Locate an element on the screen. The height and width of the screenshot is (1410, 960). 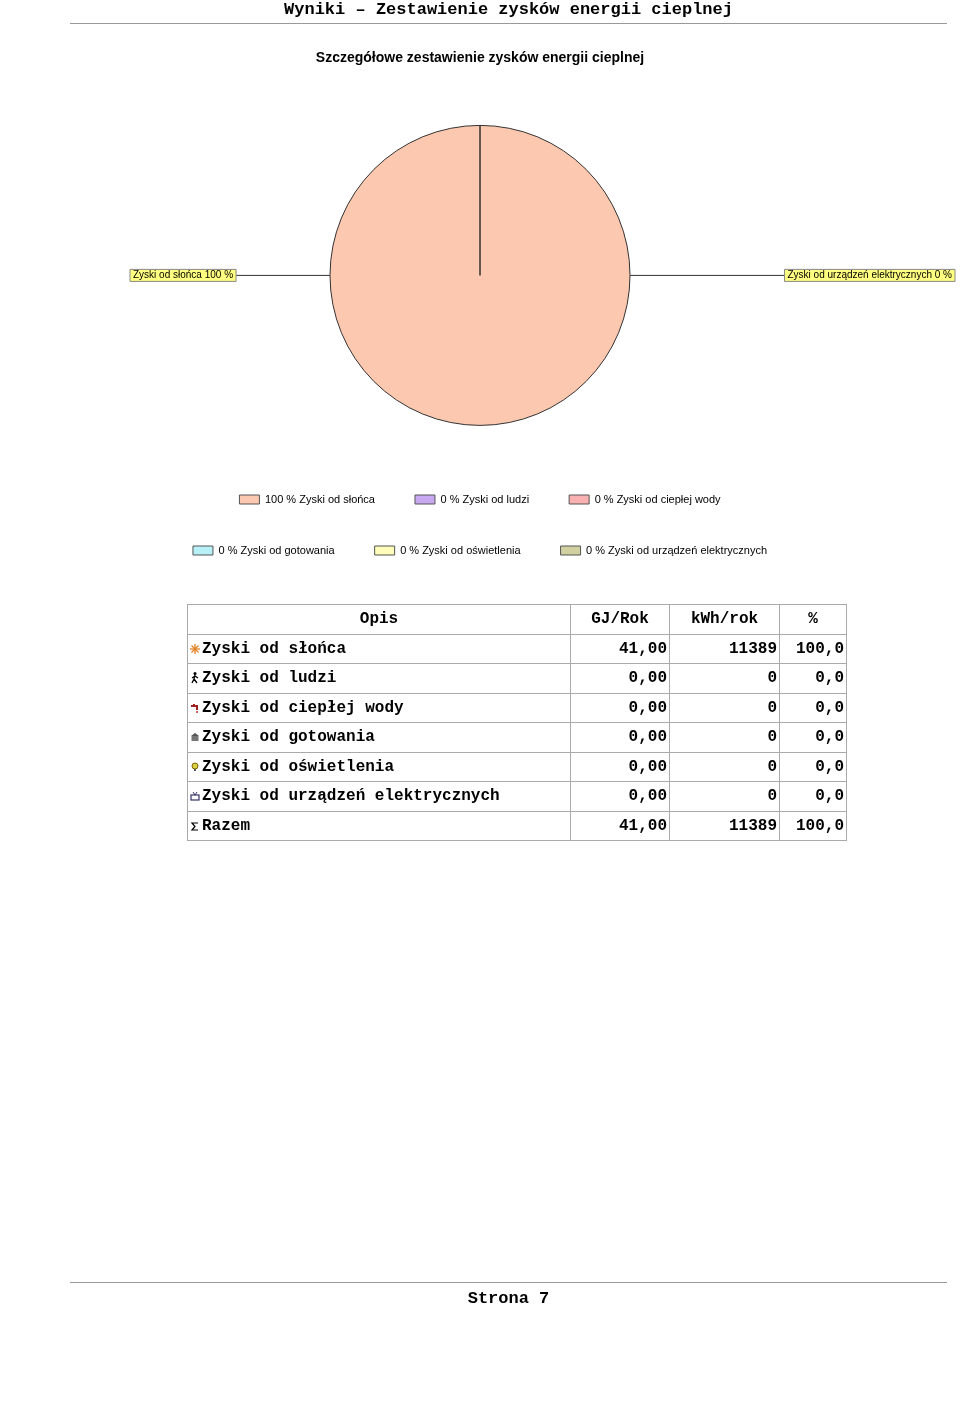
category-label: Zyski od ludzi is located at coordinates (269, 678).